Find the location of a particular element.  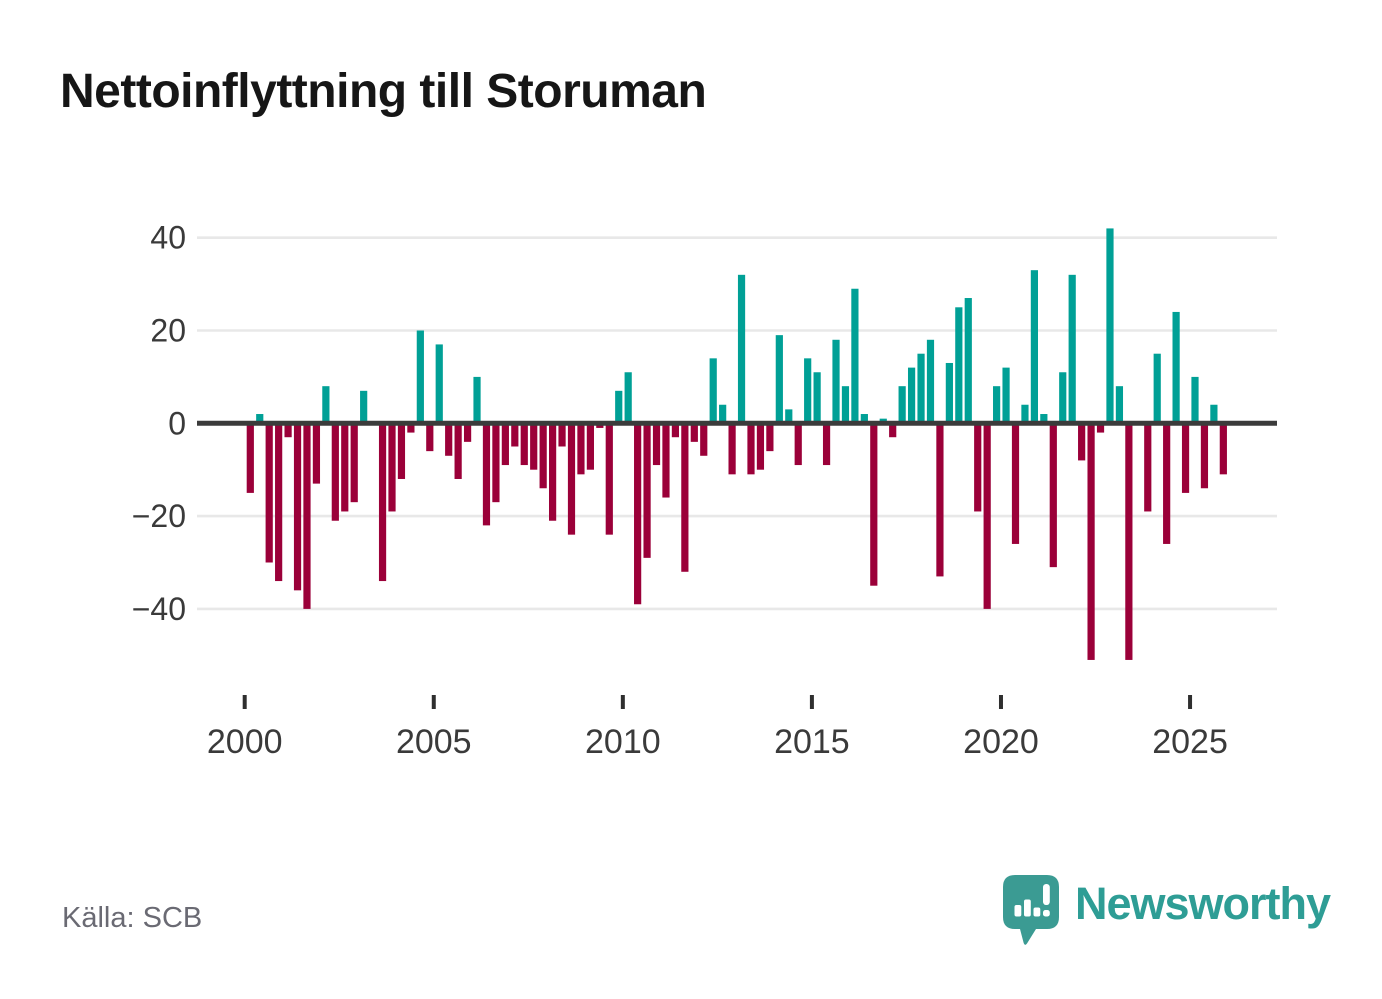

bar-2023-Q2 is located at coordinates (1129, 541).